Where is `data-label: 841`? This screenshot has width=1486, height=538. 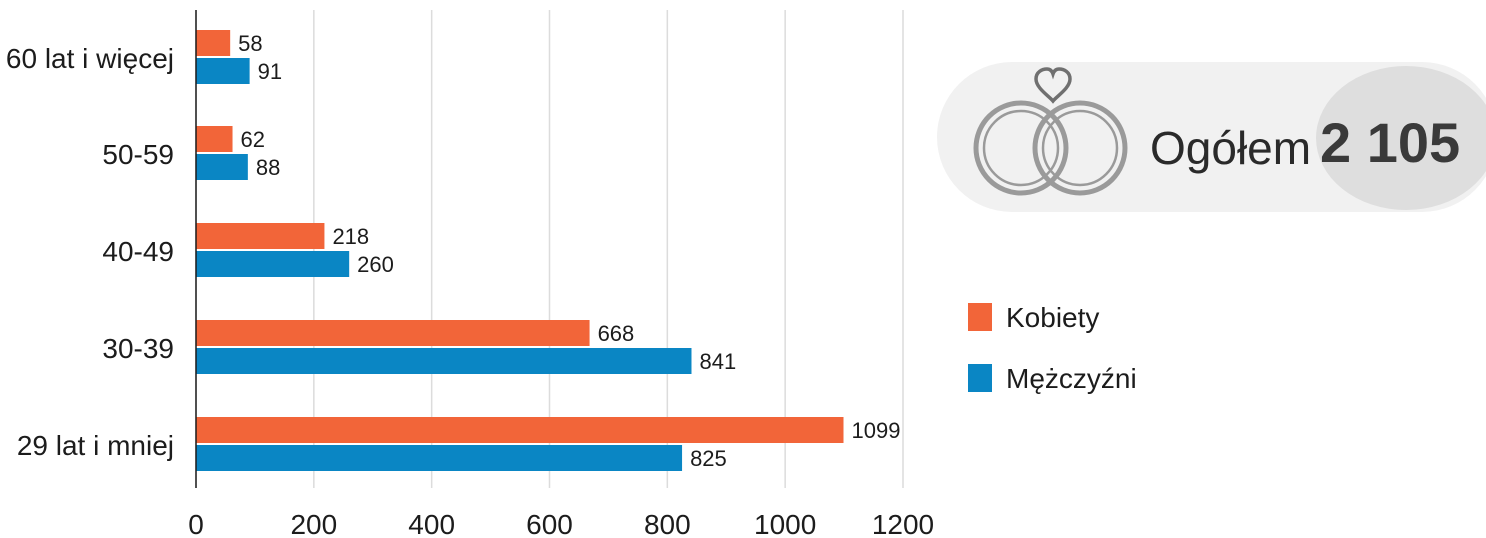
data-label: 841 is located at coordinates (717, 361).